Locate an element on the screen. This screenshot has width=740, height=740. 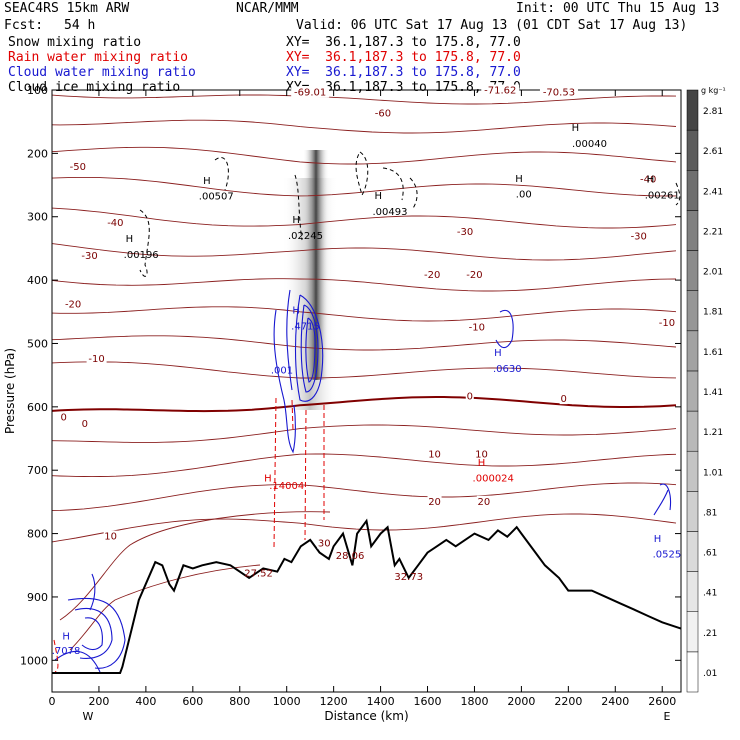
x-tick-label: 2600 is located at coordinates (662, 701).